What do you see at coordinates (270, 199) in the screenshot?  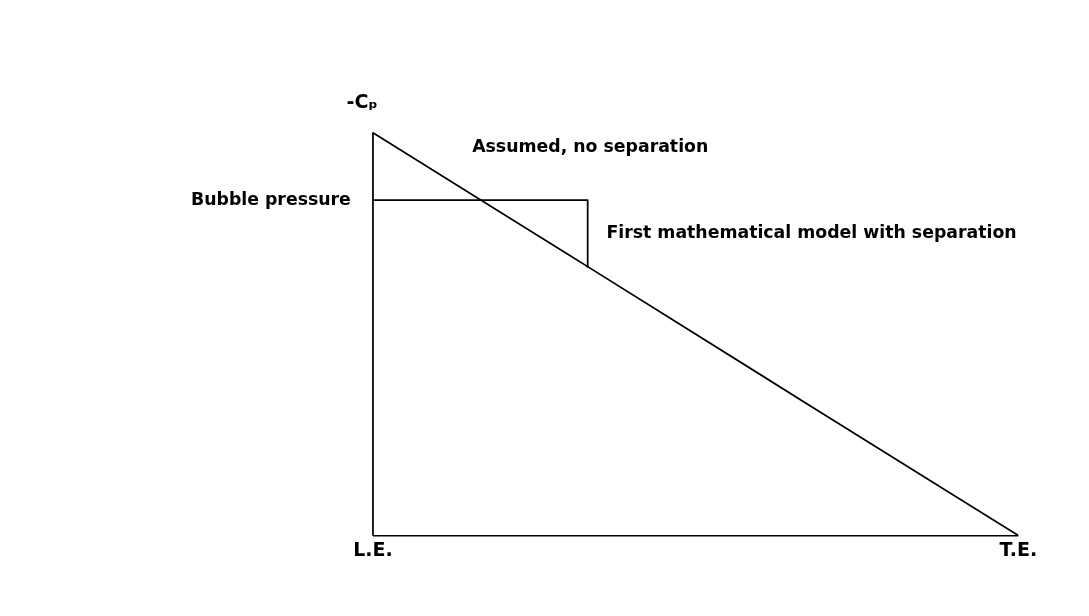 I see `text: Bubble pressure` at bounding box center [270, 199].